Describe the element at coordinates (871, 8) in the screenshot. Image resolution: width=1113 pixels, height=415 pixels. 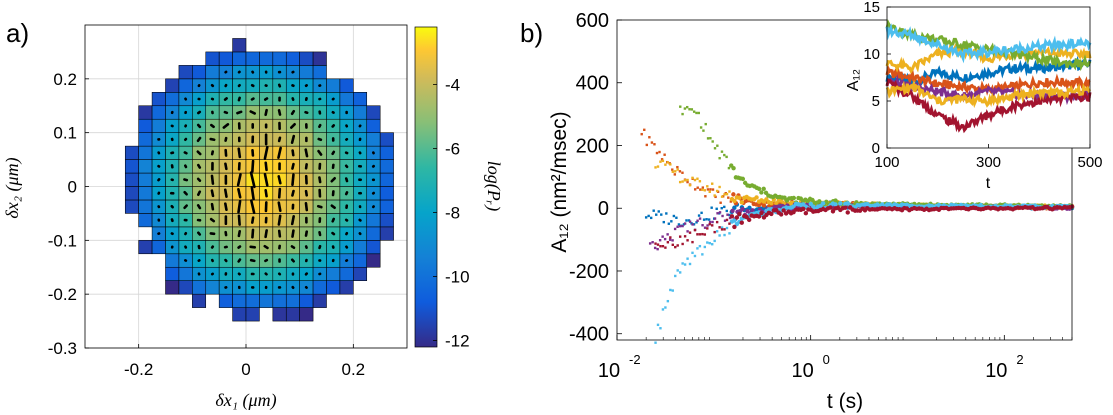
I see `inset-y-tick-label: 15` at that location.